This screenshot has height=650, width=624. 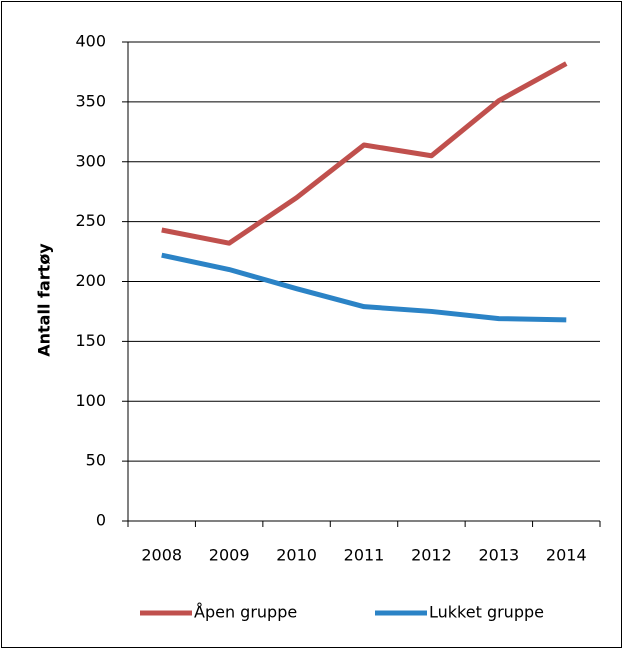 What do you see at coordinates (90, 41) in the screenshot?
I see `y-tick-label: 400` at bounding box center [90, 41].